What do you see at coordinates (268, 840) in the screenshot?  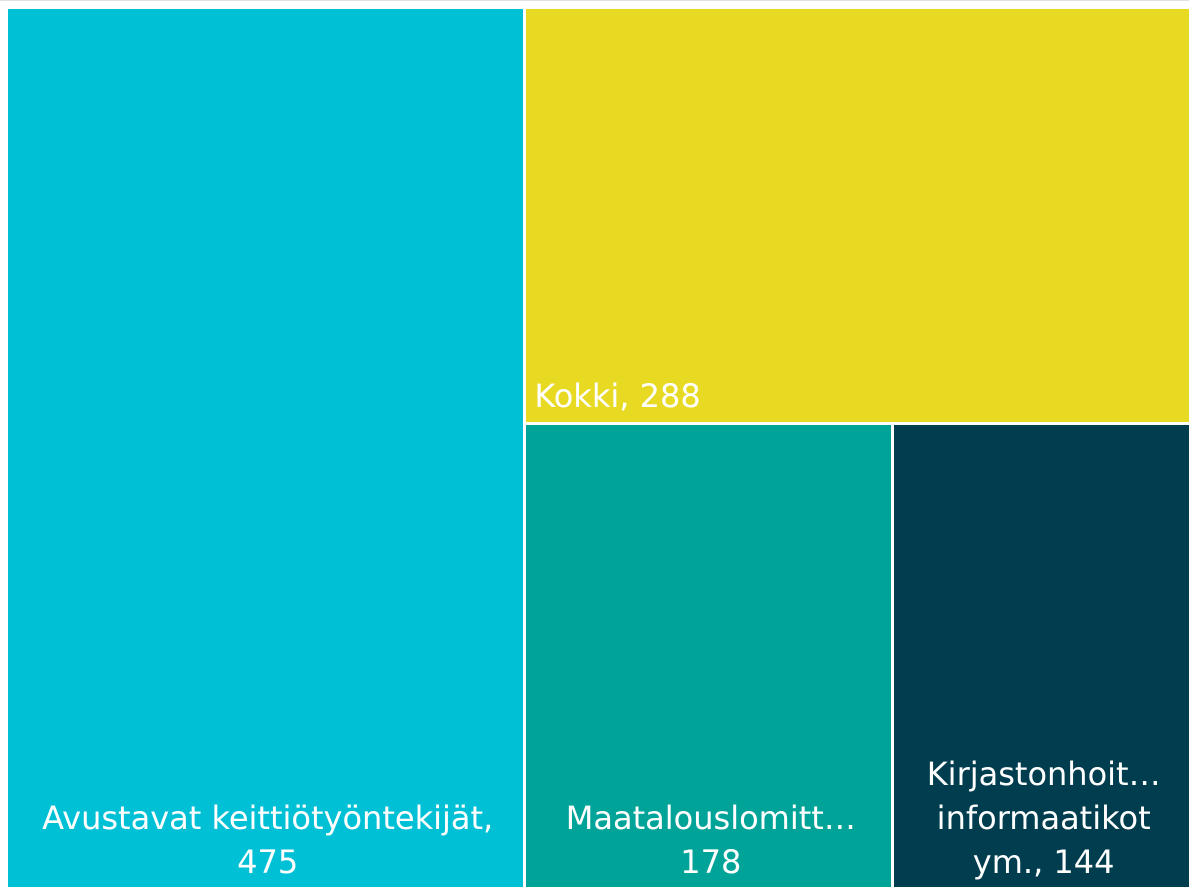 I see `tile-label: Avustavat keittiötyöntekijät, 475` at bounding box center [268, 840].